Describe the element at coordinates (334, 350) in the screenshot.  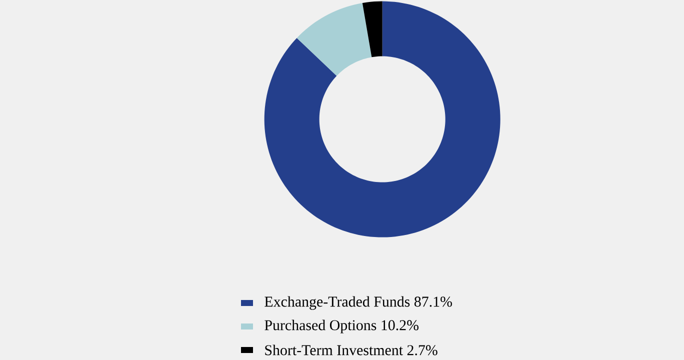
I see `legend-label: Short-Term Investment` at that location.